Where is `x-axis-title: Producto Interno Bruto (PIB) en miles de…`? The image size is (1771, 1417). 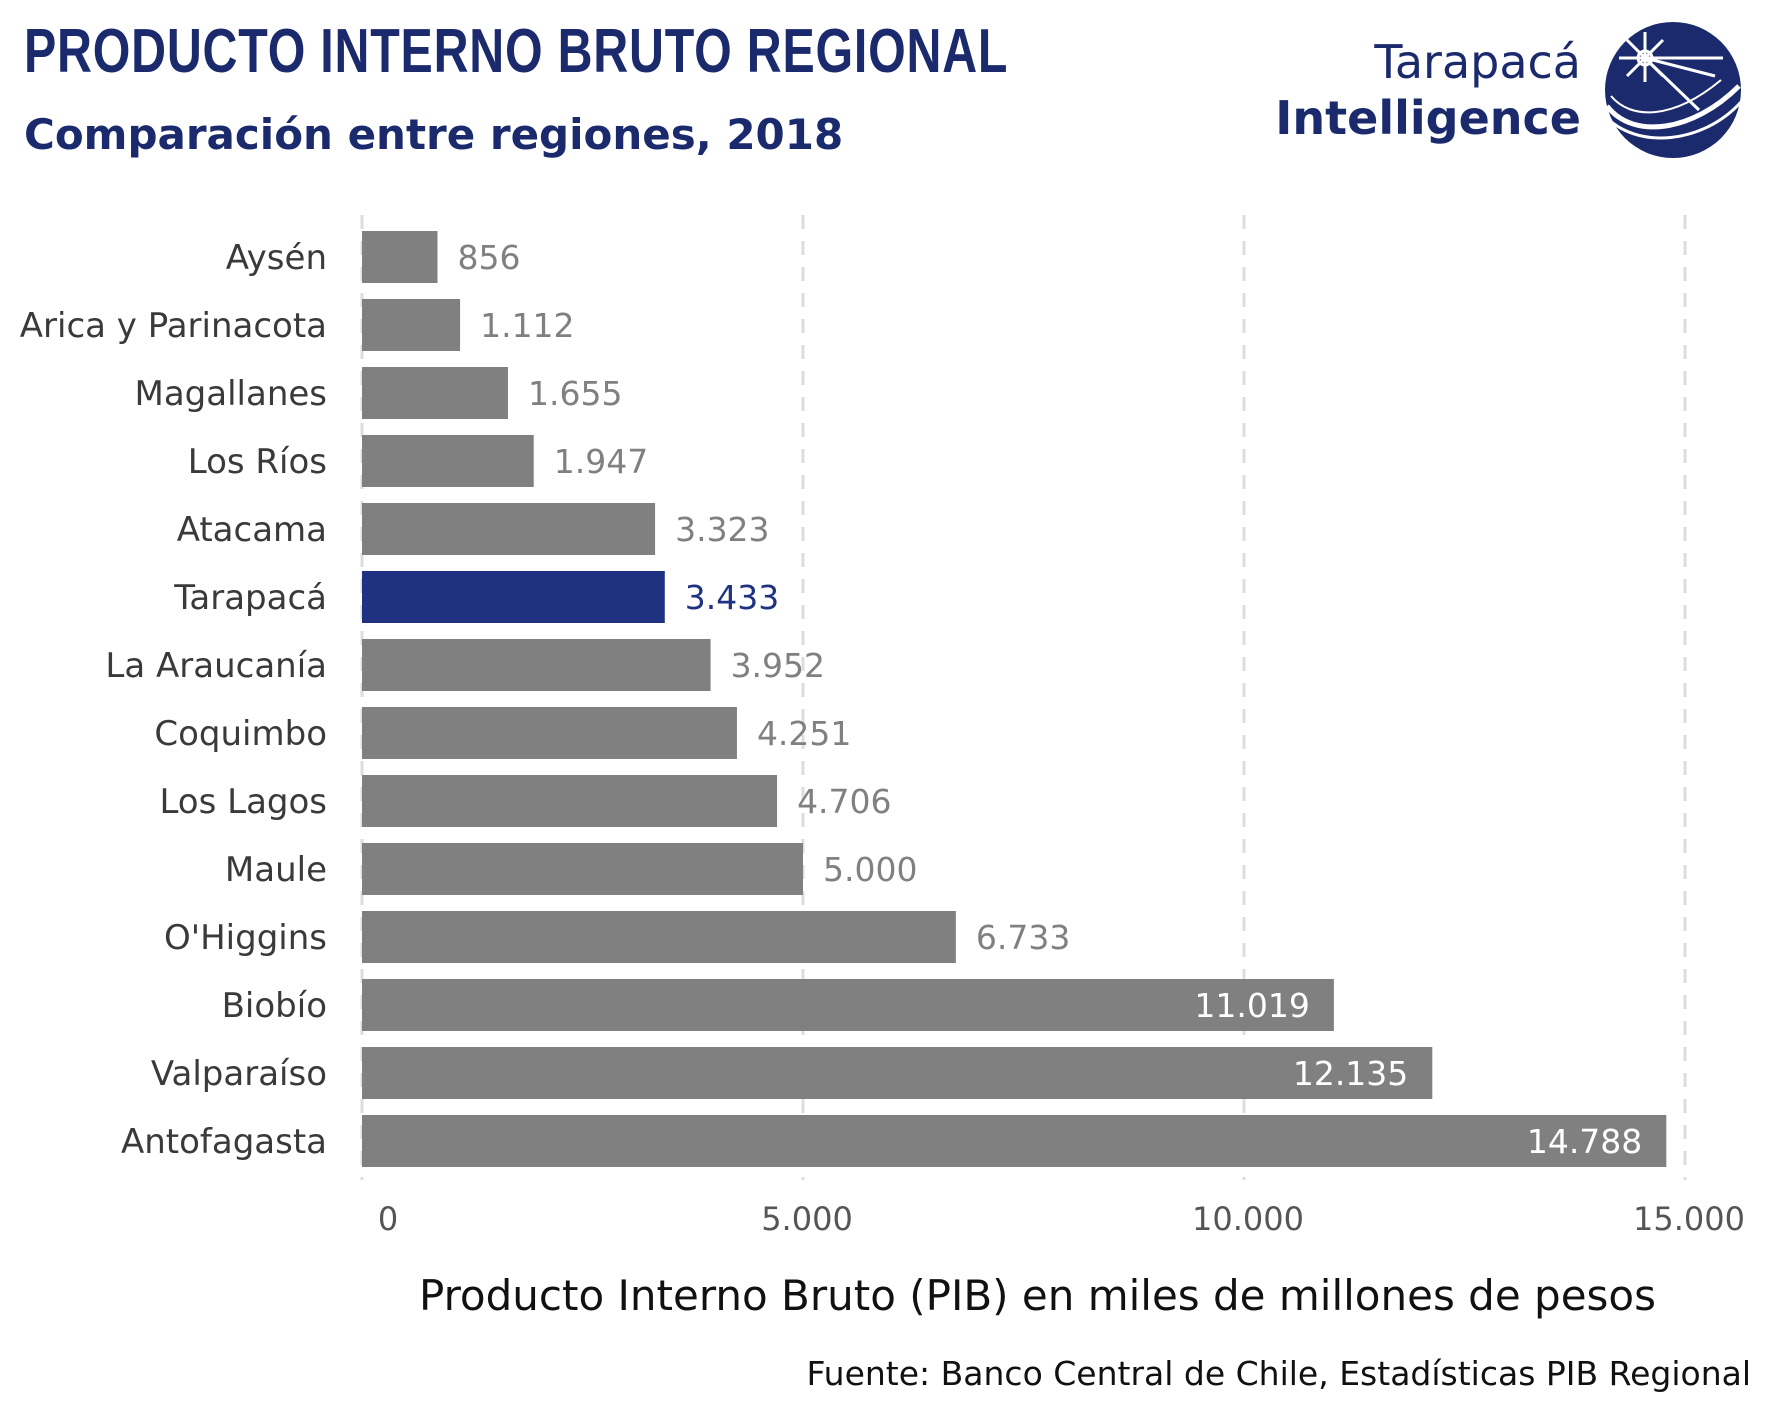 x-axis-title: Producto Interno Bruto (PIB) en miles de… is located at coordinates (1037, 1295).